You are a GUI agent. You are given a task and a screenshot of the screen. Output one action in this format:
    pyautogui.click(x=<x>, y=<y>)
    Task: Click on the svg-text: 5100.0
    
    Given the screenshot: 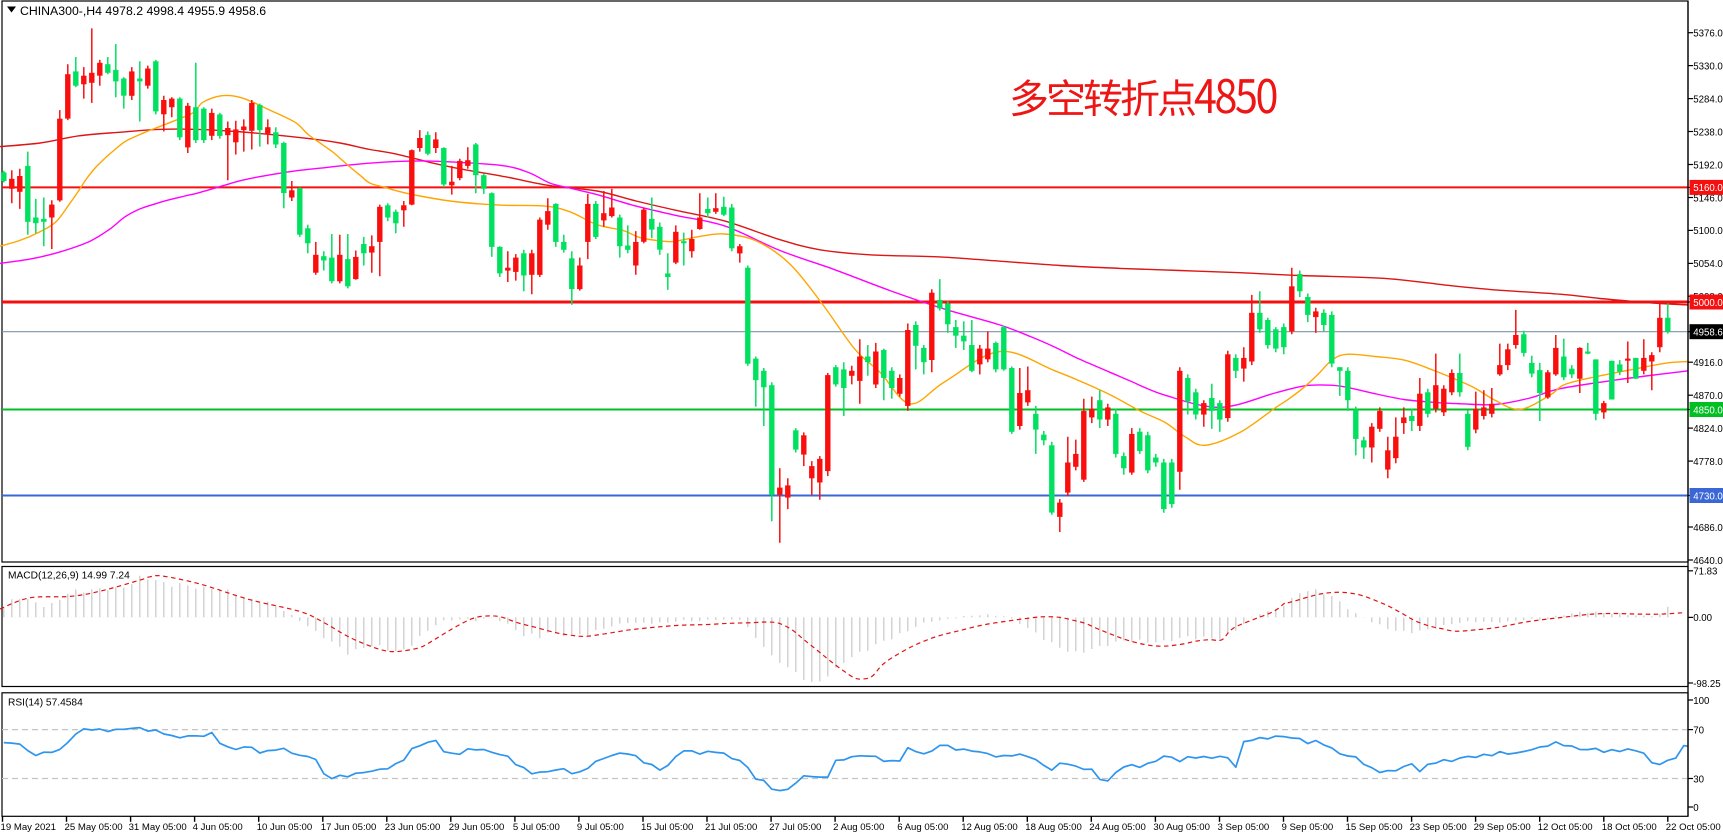 What is the action you would take?
    pyautogui.click(x=1708, y=231)
    